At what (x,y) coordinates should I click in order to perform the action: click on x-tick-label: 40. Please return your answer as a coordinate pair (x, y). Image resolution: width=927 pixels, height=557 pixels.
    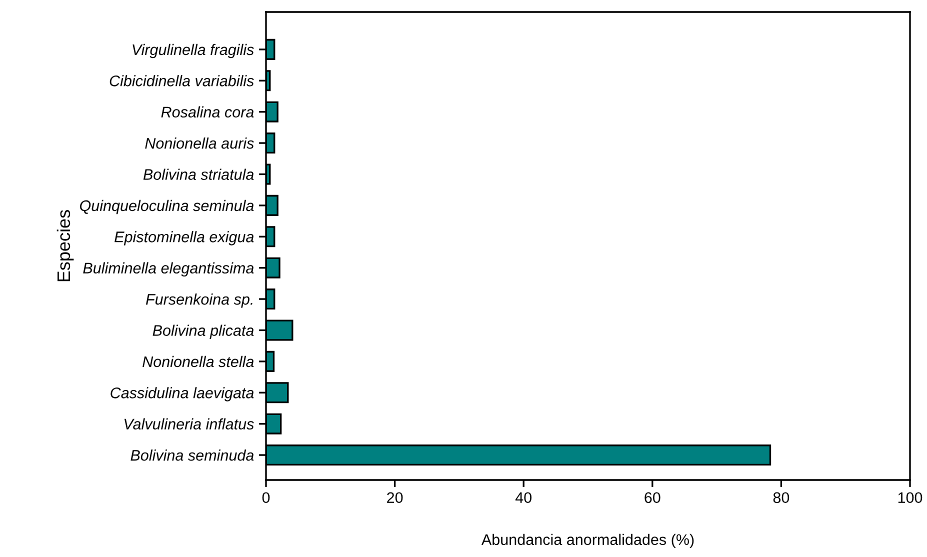
    Looking at the image, I should click on (523, 498).